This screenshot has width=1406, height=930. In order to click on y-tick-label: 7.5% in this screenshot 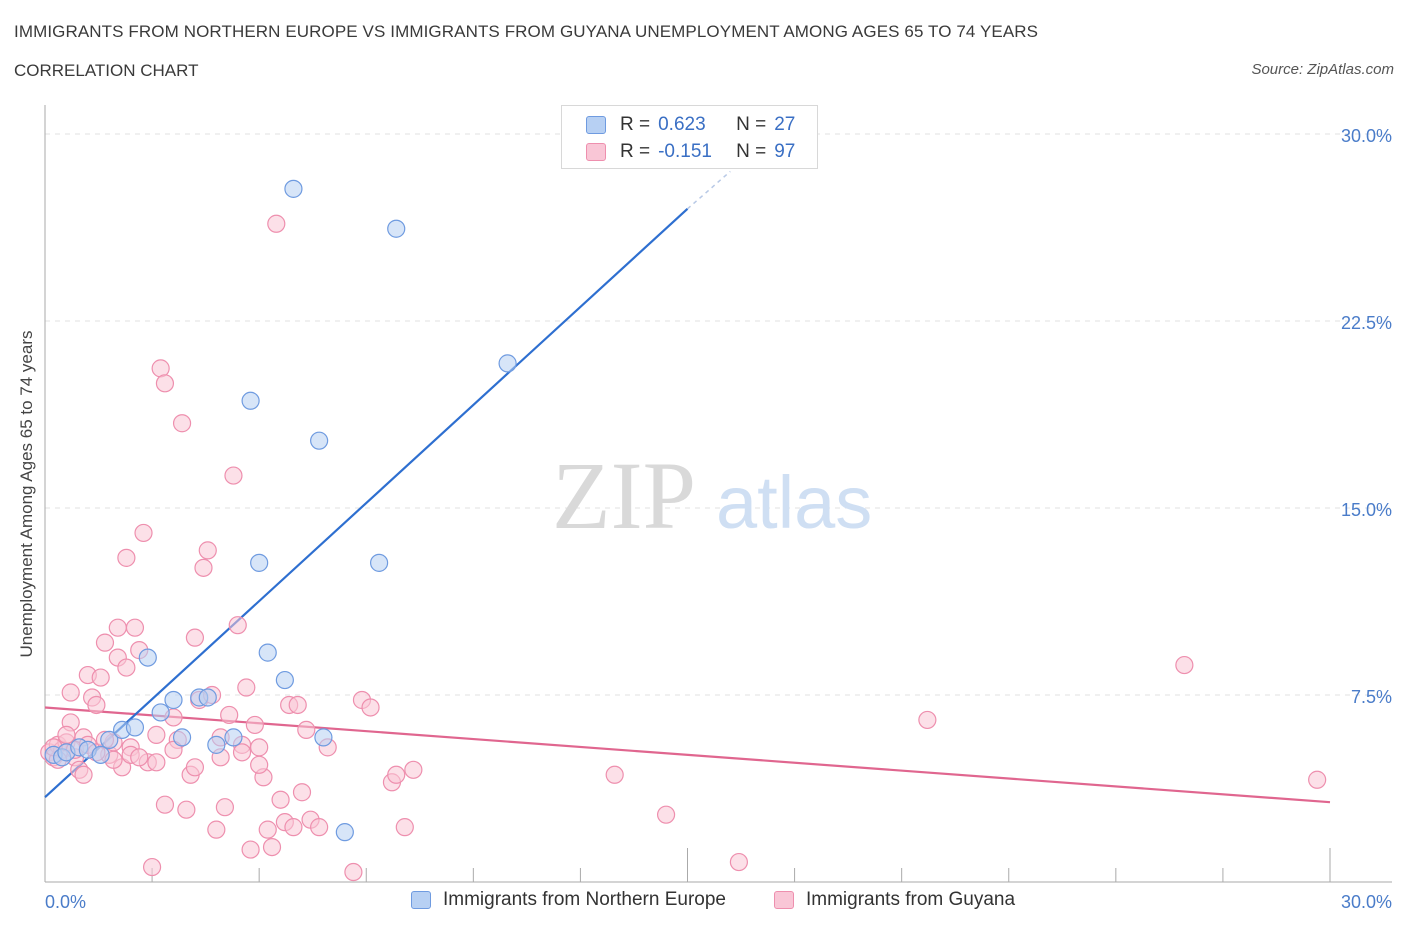, I will do `click(1371, 697)`.